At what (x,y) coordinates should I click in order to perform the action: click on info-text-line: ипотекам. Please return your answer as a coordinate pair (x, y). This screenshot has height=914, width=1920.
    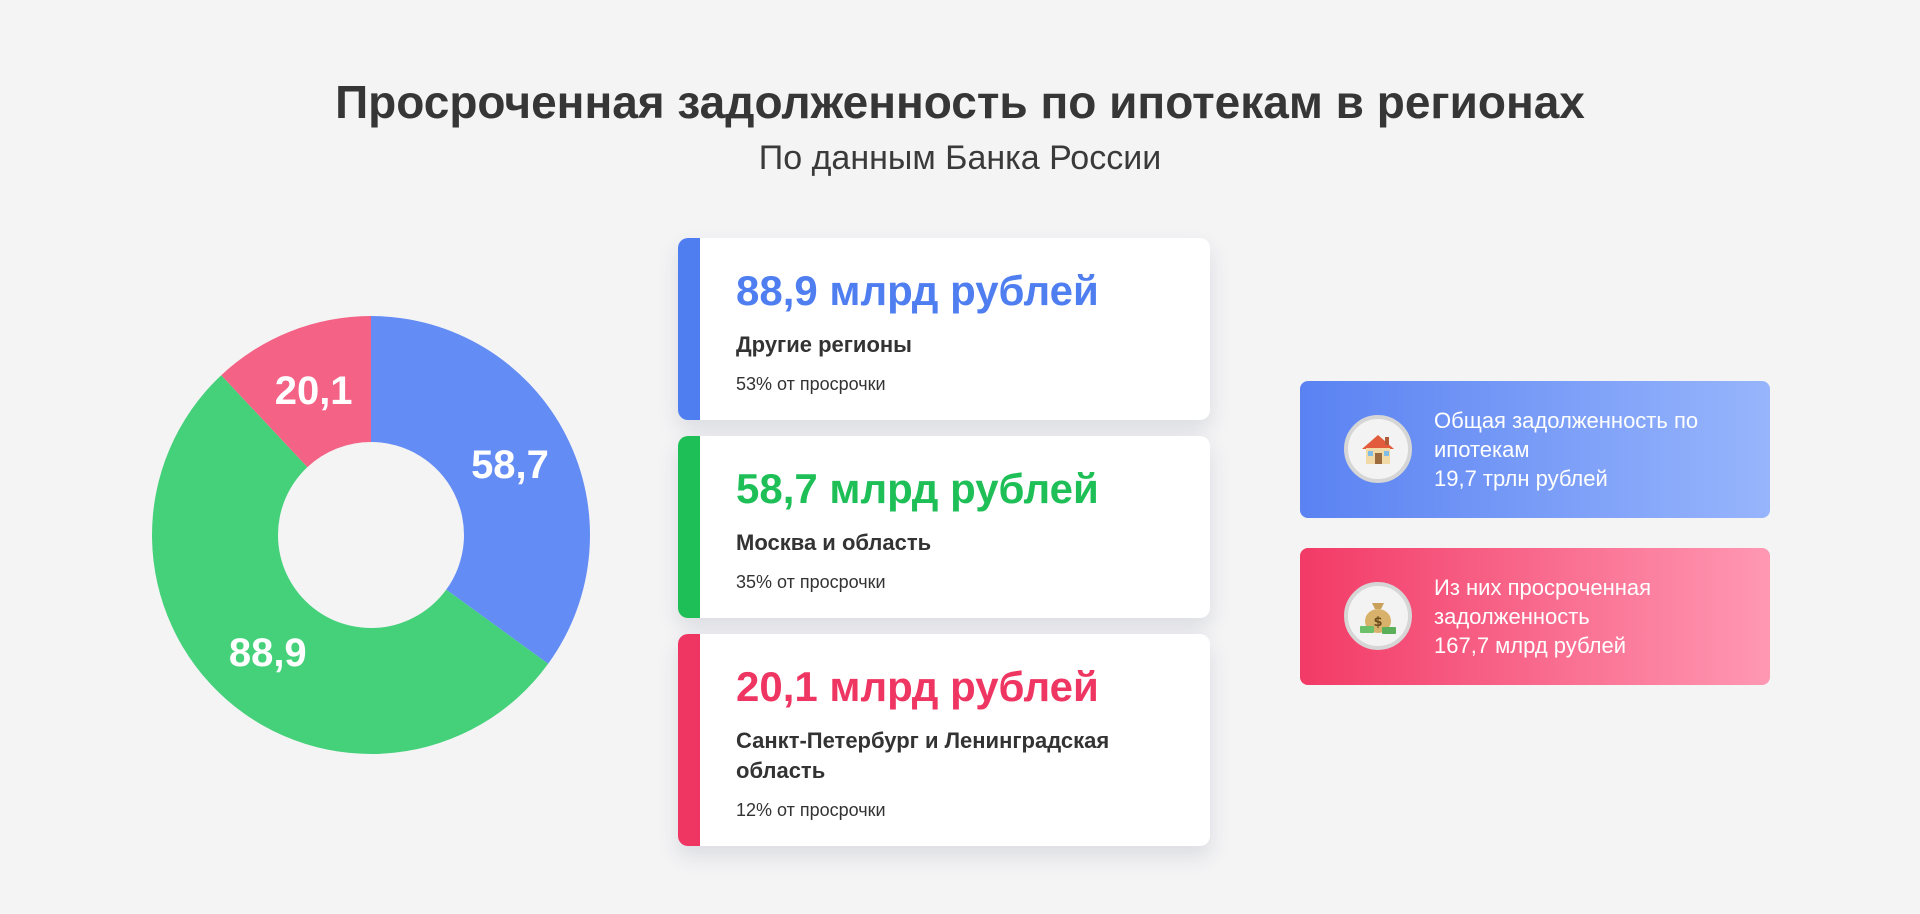
    Looking at the image, I should click on (1482, 449).